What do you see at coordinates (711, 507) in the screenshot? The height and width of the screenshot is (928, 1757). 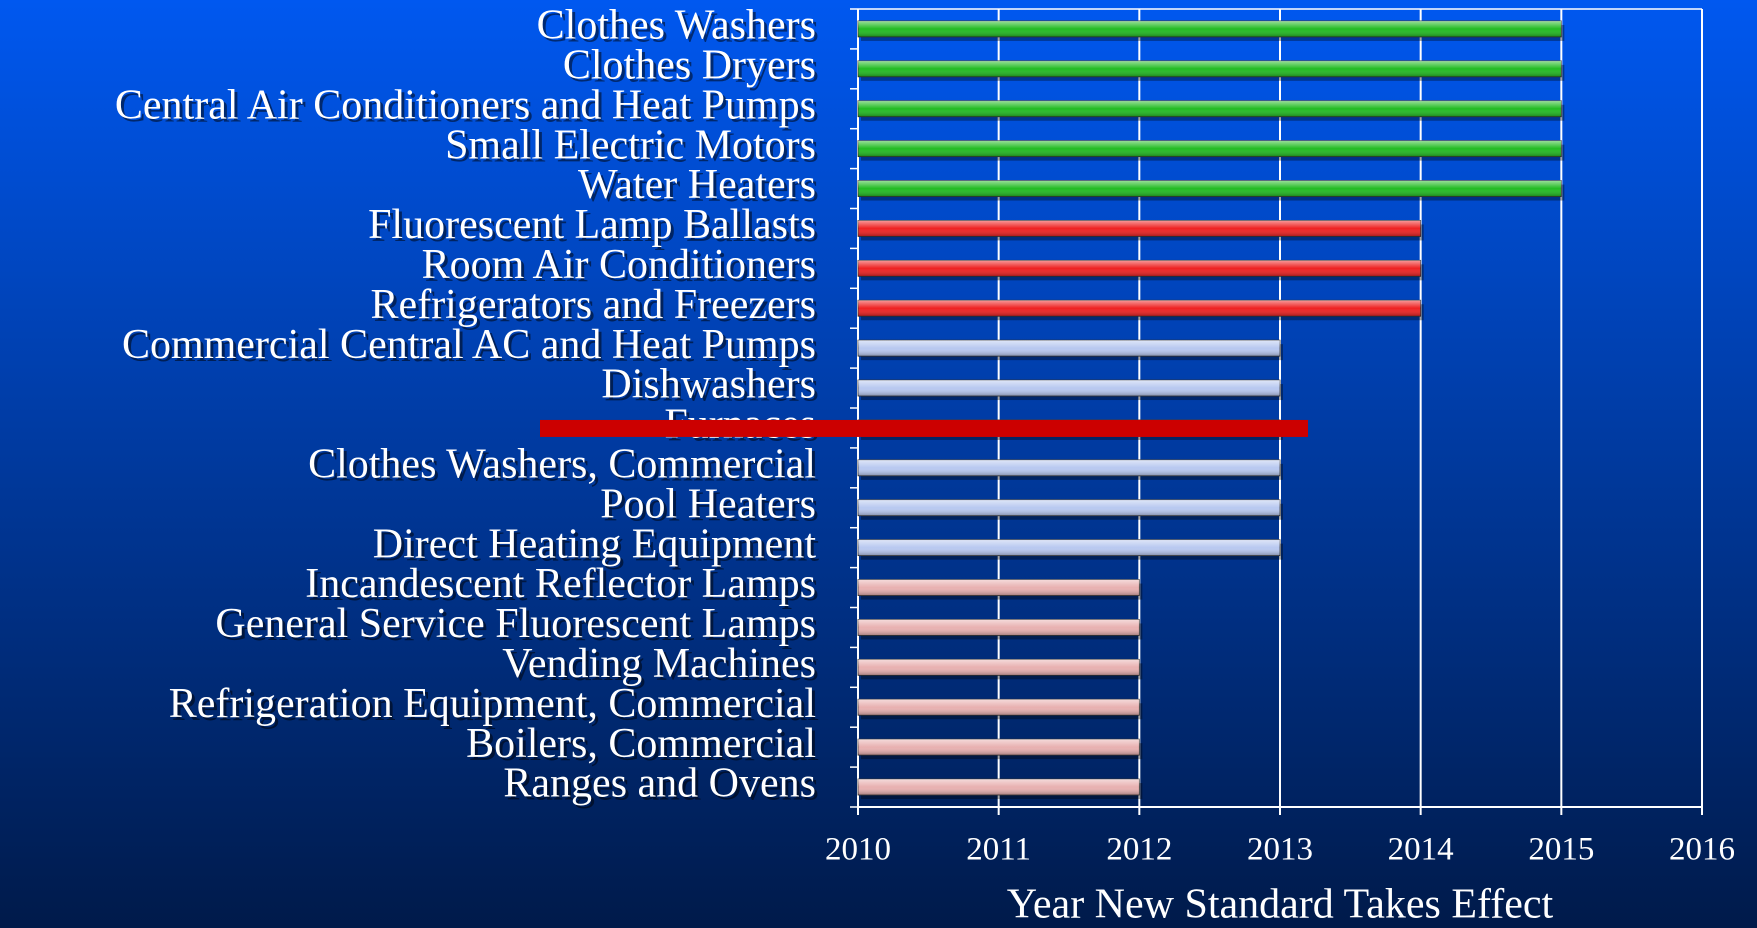 I see `category-shadow: Pool Heaters` at bounding box center [711, 507].